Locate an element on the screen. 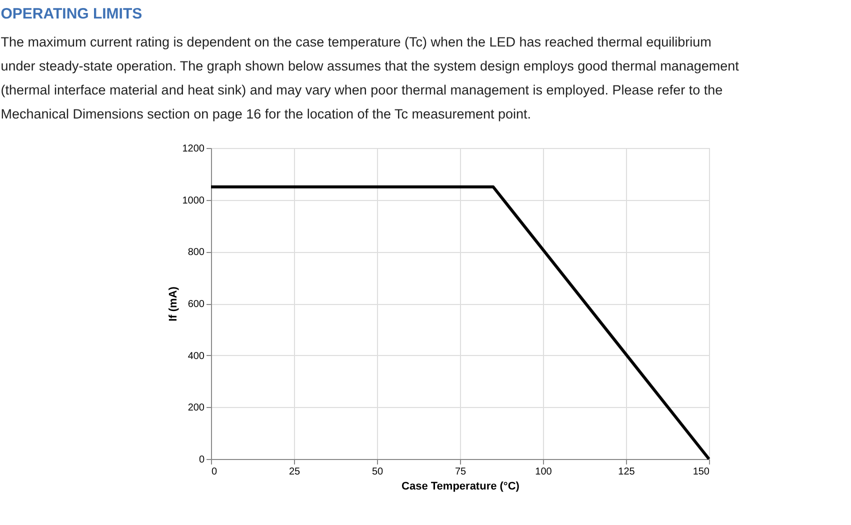 The width and height of the screenshot is (851, 525). x-tick-label: 125 is located at coordinates (627, 472).